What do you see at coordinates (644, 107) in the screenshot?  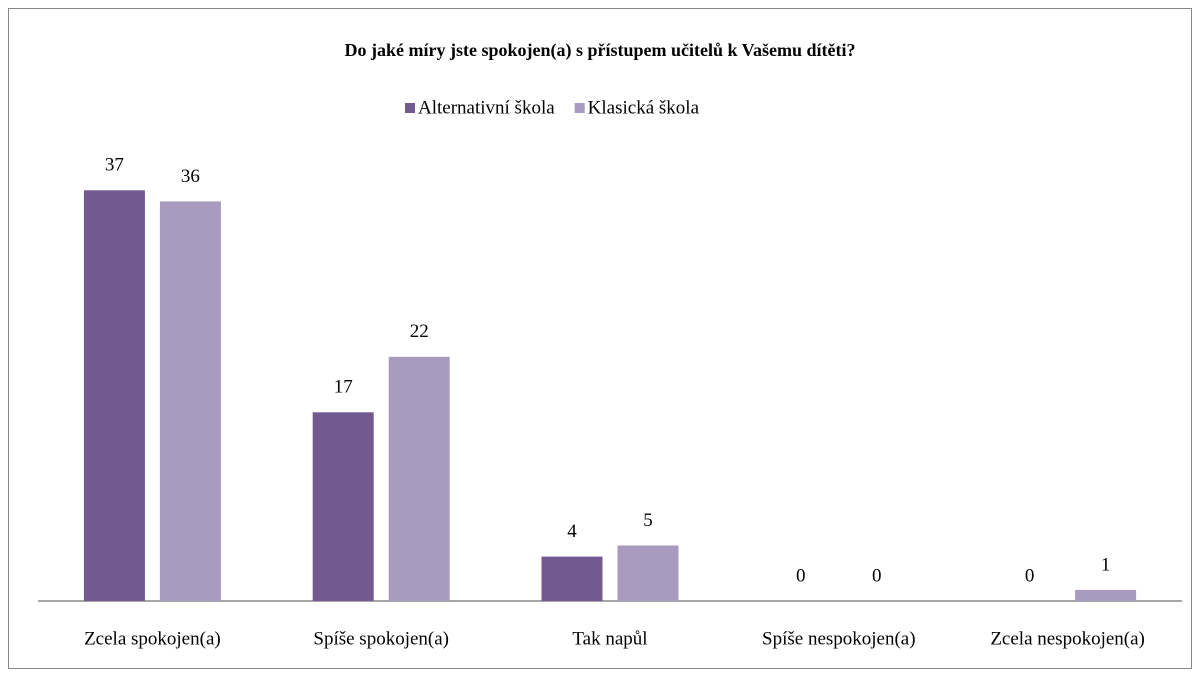 I see `legend-label: Klasická škola` at bounding box center [644, 107].